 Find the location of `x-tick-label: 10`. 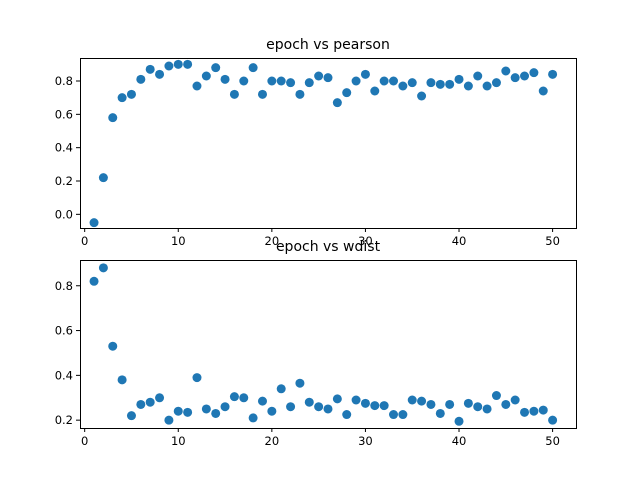

x-tick-label: 10 is located at coordinates (178, 241).